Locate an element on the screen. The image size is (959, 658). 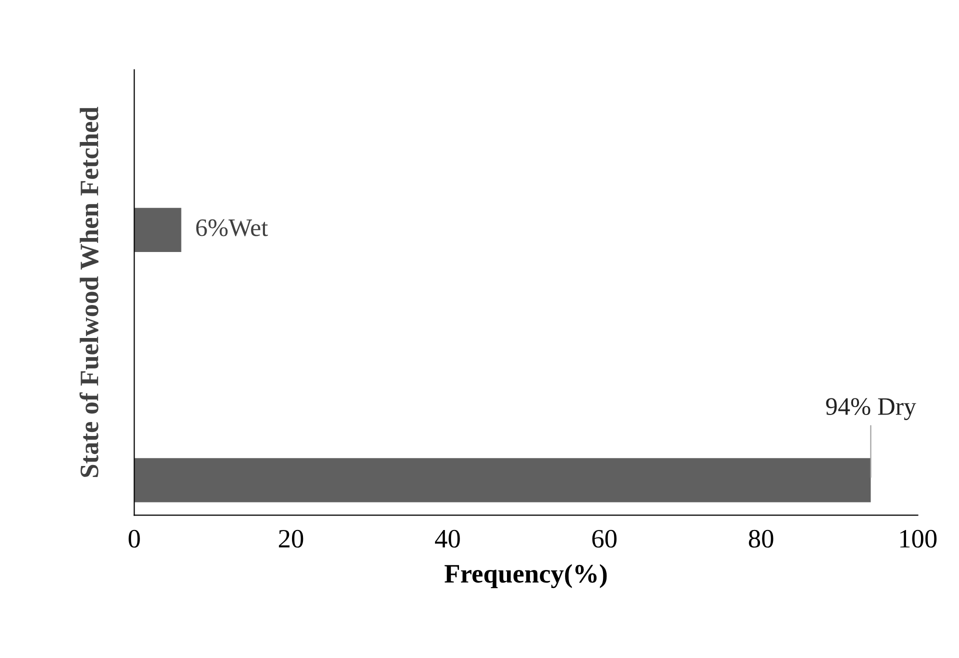
x-axis-title: Frequency(%) is located at coordinates (525, 576).